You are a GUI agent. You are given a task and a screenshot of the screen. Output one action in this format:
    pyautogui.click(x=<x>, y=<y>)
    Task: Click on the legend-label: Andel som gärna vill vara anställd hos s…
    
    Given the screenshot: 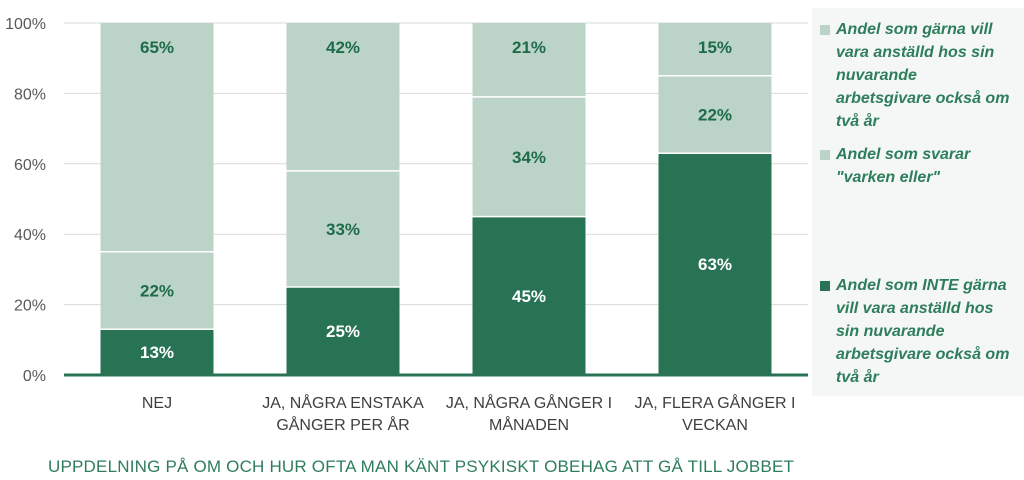 What is the action you would take?
    pyautogui.click(x=923, y=75)
    